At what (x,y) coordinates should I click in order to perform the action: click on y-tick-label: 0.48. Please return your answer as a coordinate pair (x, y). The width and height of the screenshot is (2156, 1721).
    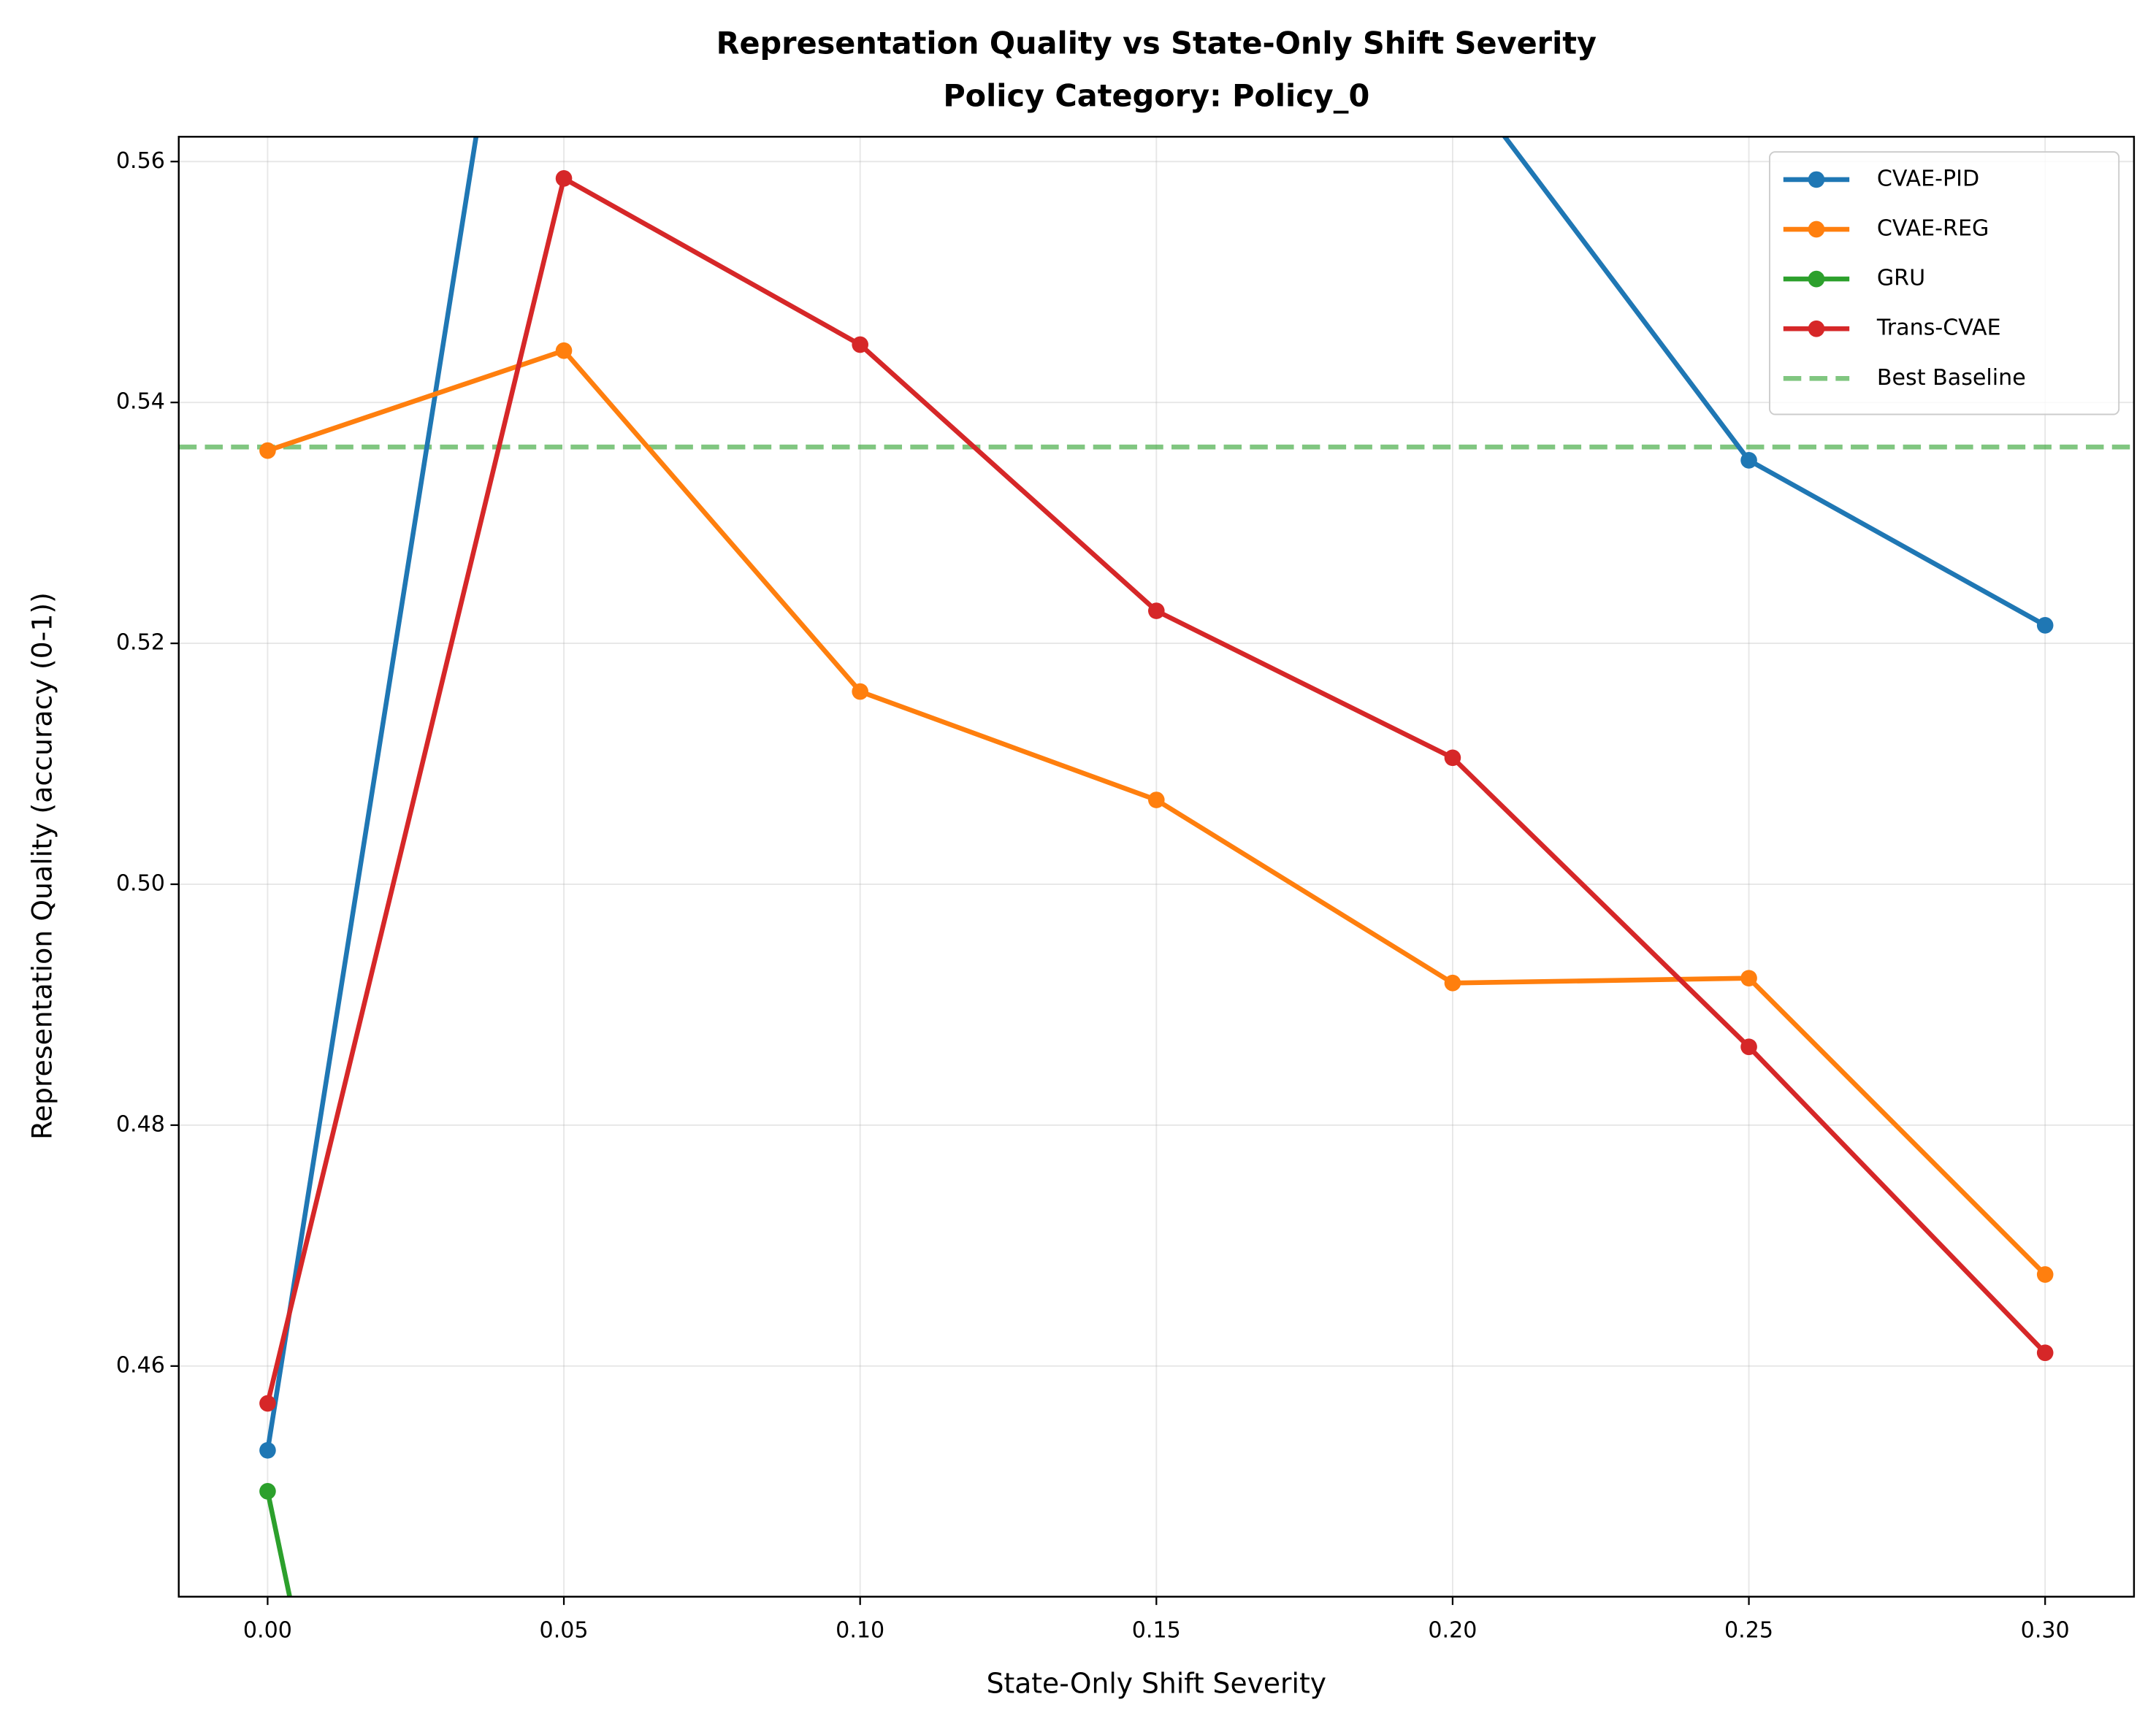
    Looking at the image, I should click on (140, 1124).